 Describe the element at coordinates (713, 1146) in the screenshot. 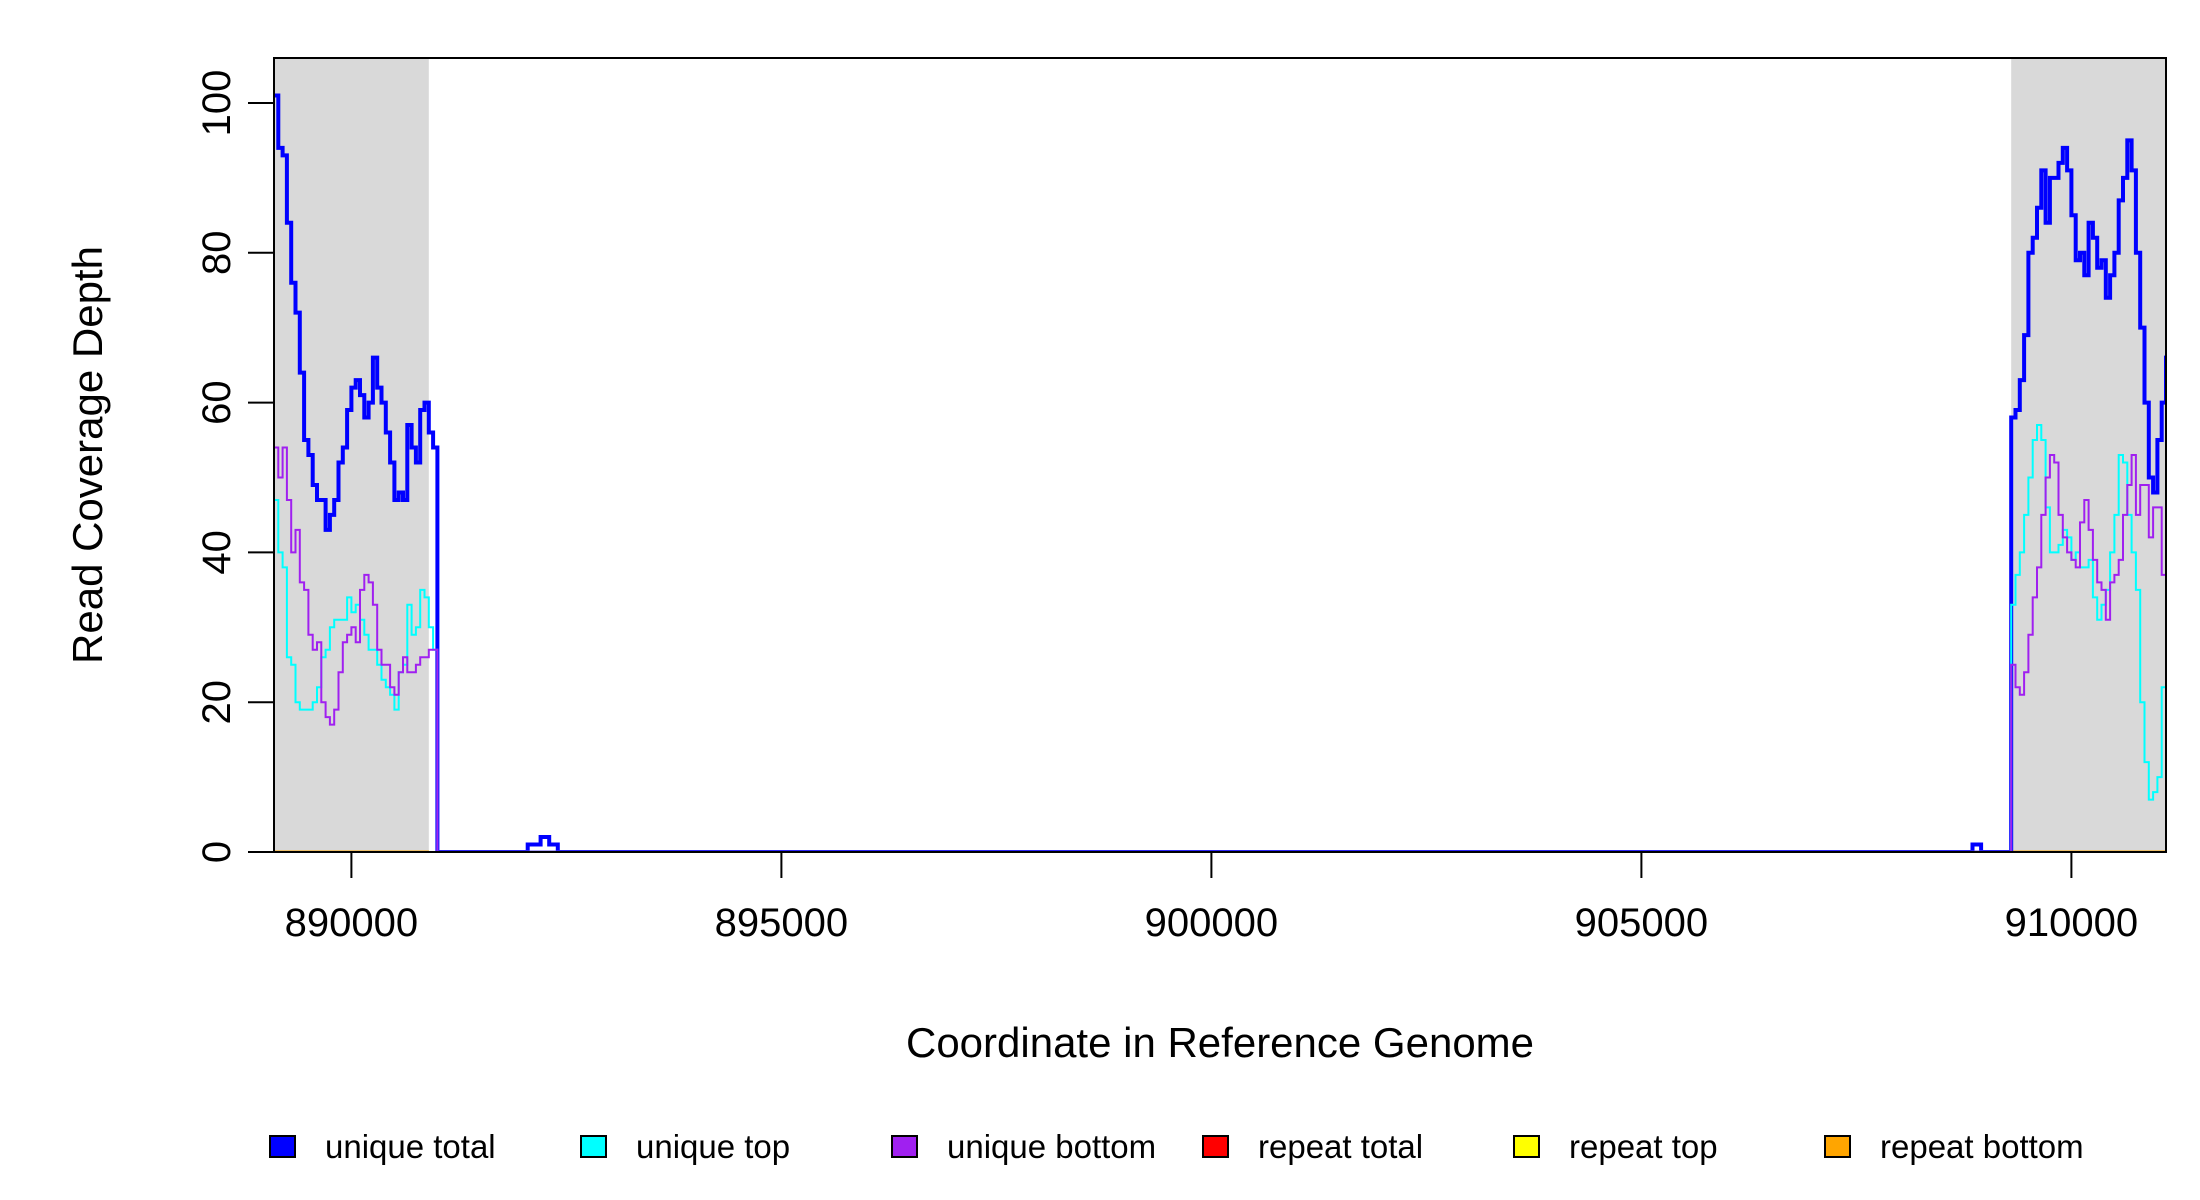

I see `legend-label: unique top` at that location.